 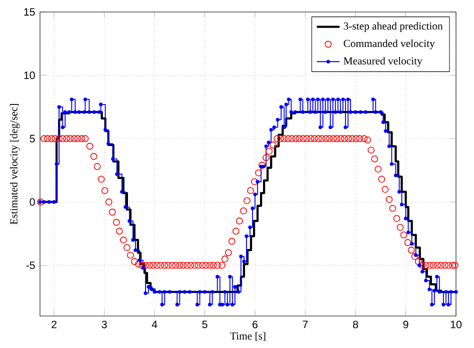 What do you see at coordinates (383, 61) in the screenshot?
I see `legend-label: Measured velocity` at bounding box center [383, 61].